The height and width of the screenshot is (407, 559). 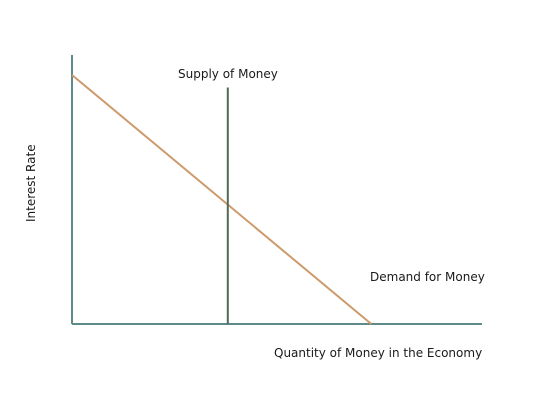 I want to click on demand-for-money-label: Demand for Money, so click(x=427, y=277).